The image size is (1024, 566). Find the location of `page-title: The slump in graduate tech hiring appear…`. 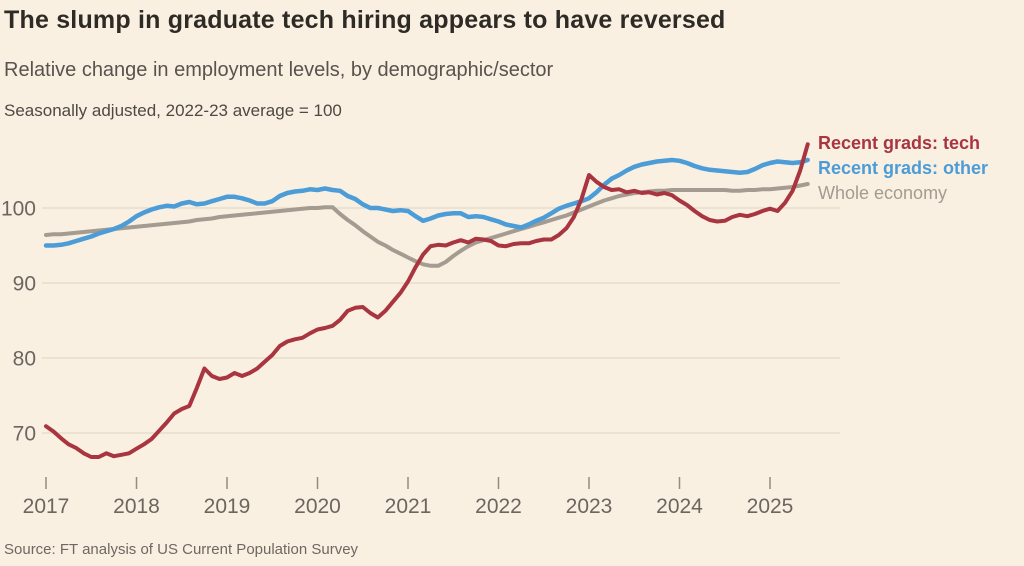

page-title: The slump in graduate tech hiring appear… is located at coordinates (365, 20).